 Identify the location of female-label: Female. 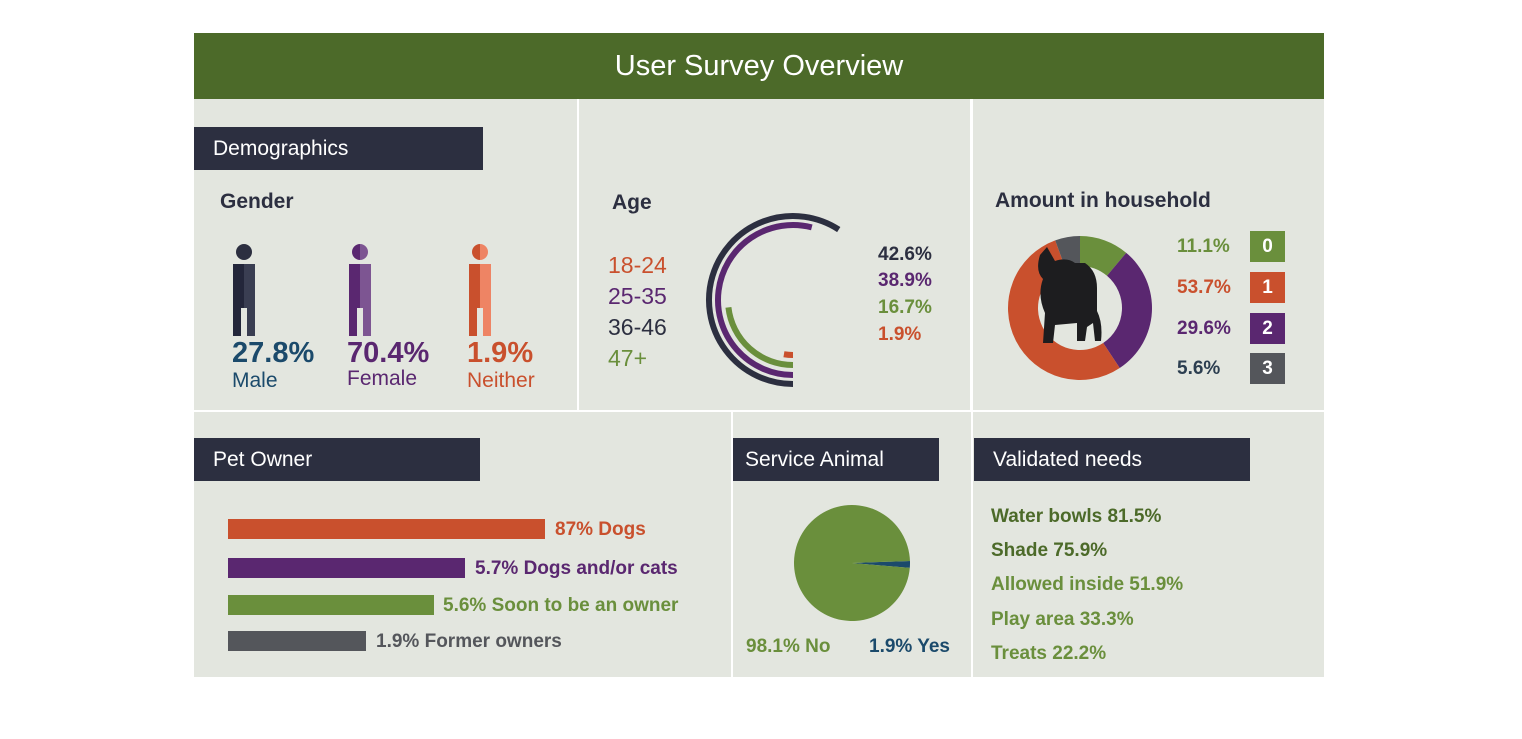
(382, 378).